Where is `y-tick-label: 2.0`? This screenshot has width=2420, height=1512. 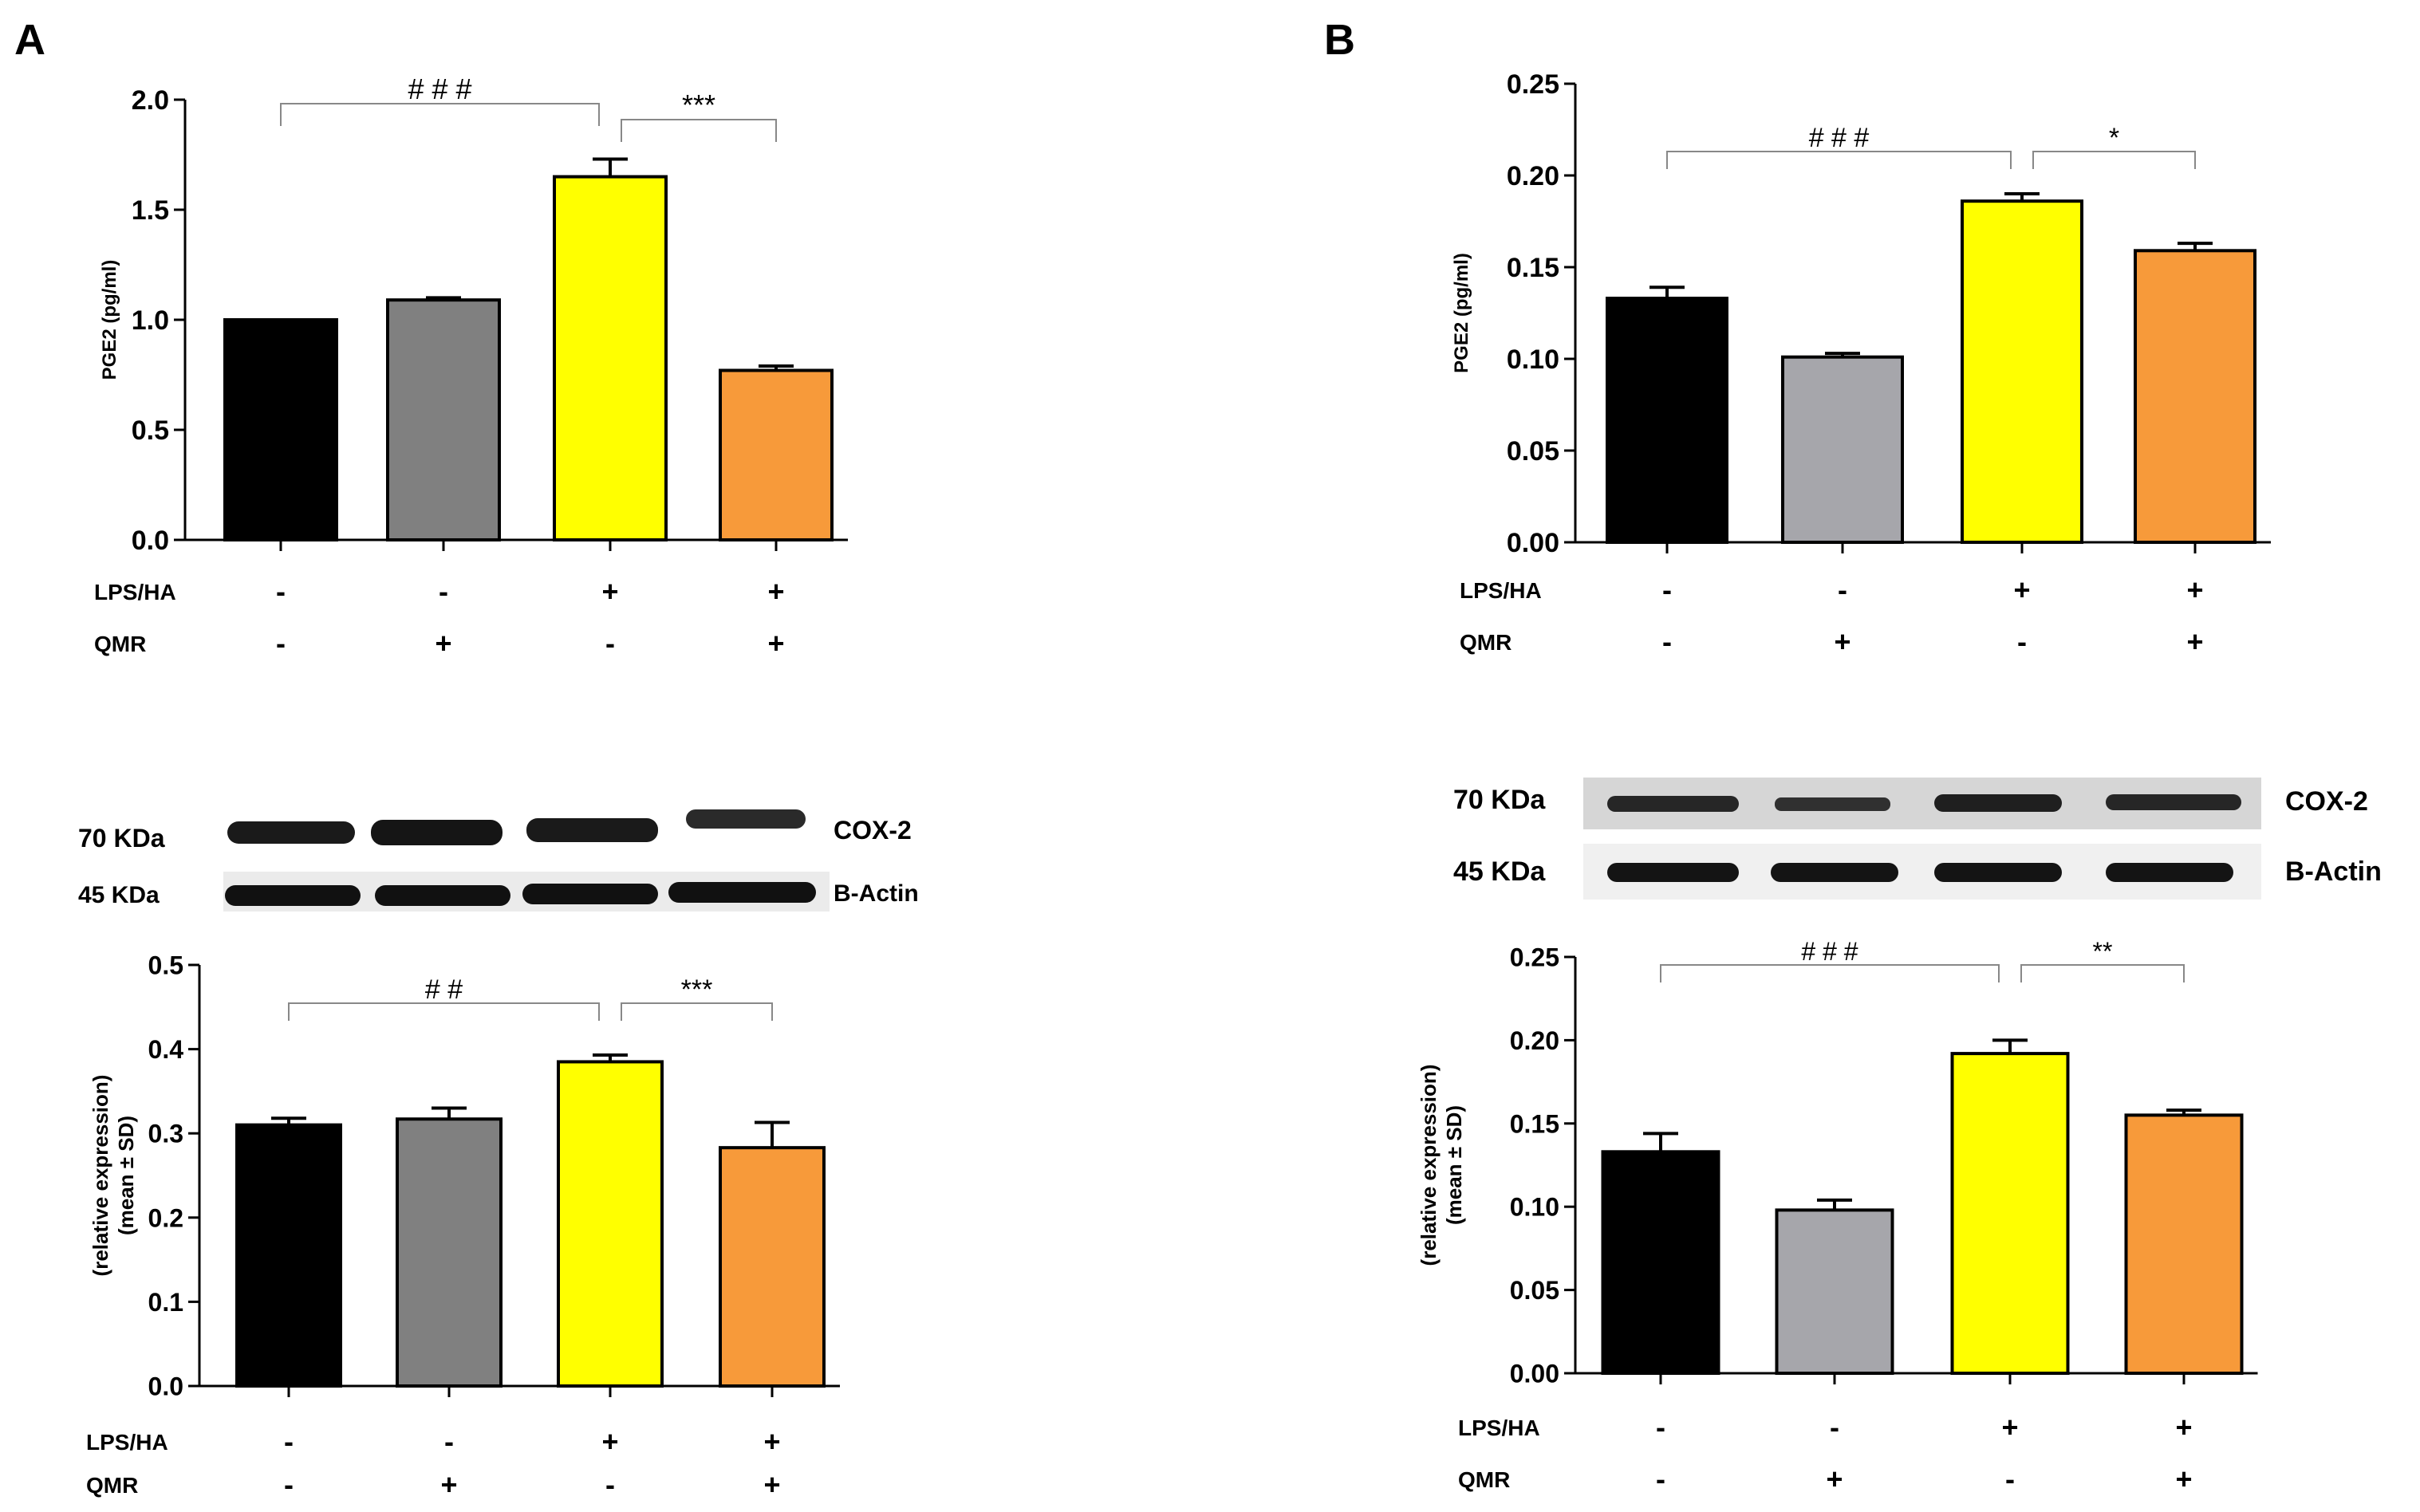
y-tick-label: 2.0 is located at coordinates (150, 100).